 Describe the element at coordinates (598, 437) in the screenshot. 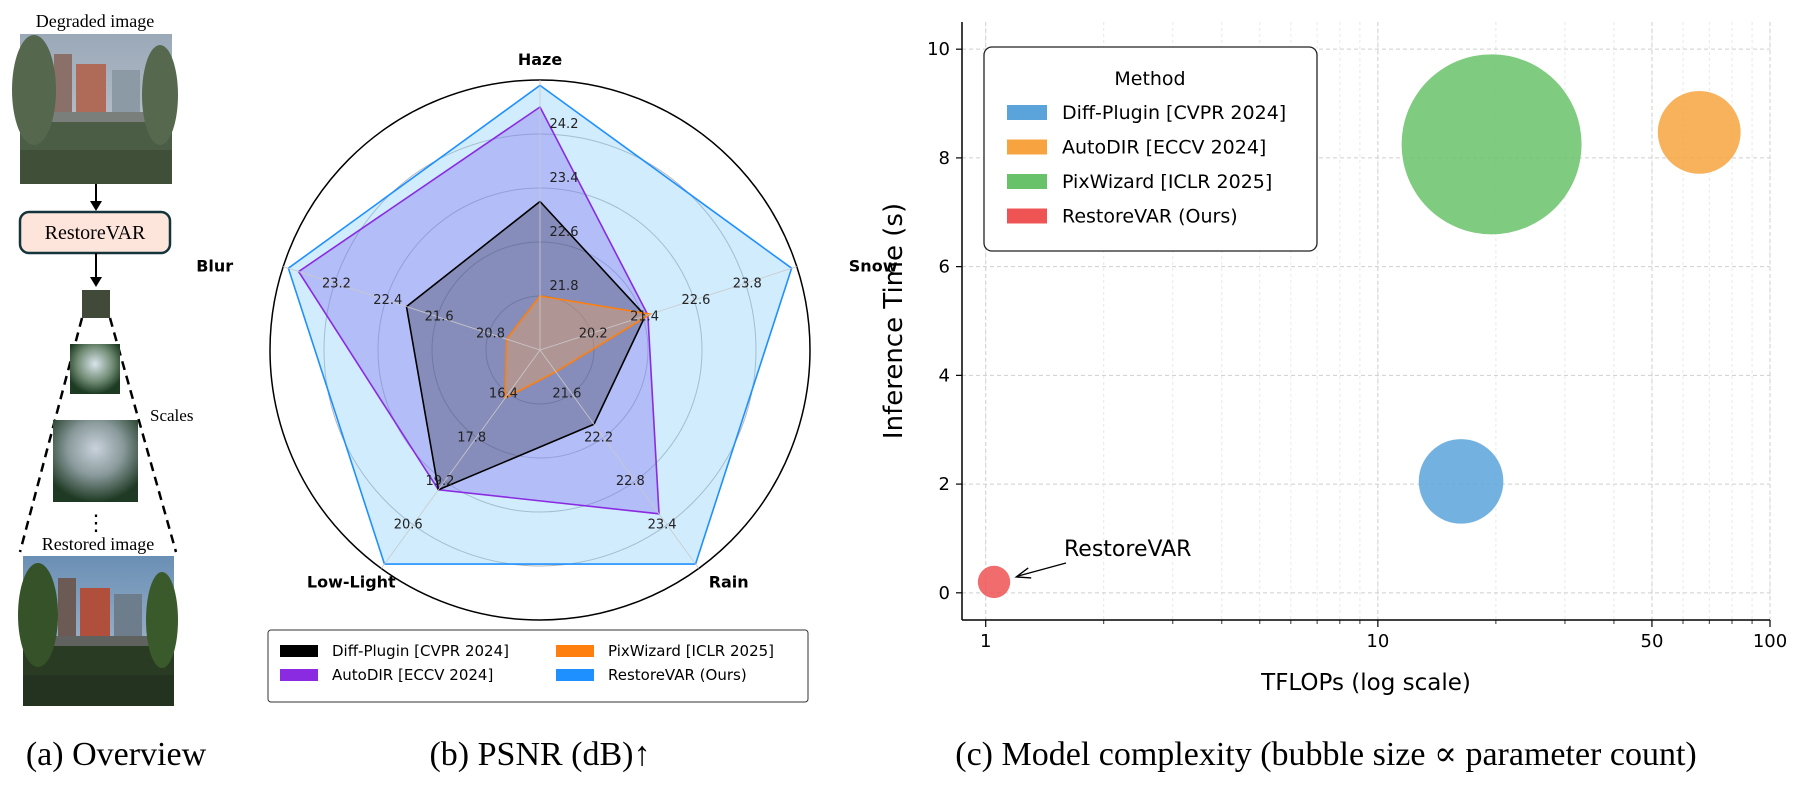

I see `radar-tick-label: 22.2` at that location.